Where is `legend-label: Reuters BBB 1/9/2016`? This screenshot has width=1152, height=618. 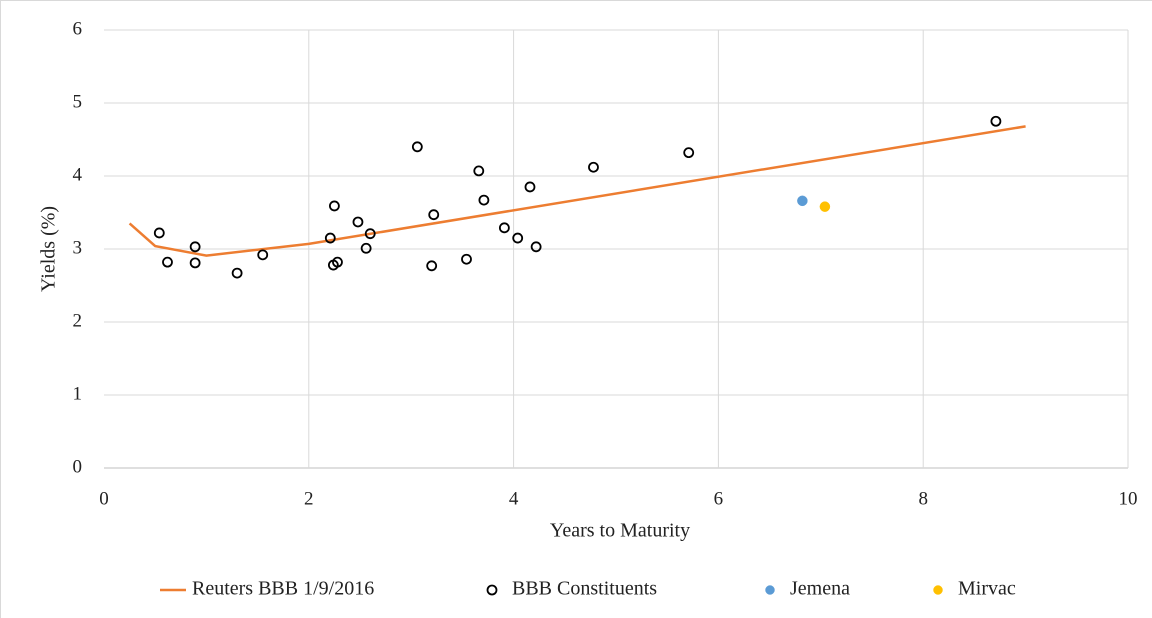
legend-label: Reuters BBB 1/9/2016 is located at coordinates (283, 589).